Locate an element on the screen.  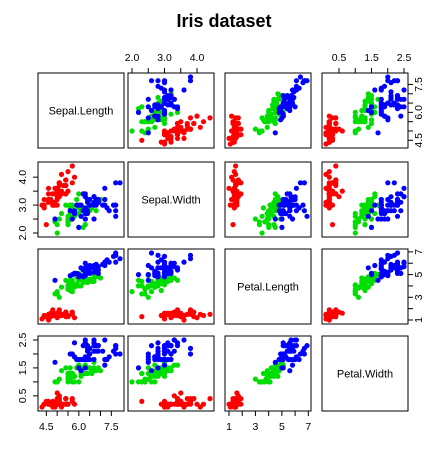
tick-label: 1 is located at coordinates (229, 427).